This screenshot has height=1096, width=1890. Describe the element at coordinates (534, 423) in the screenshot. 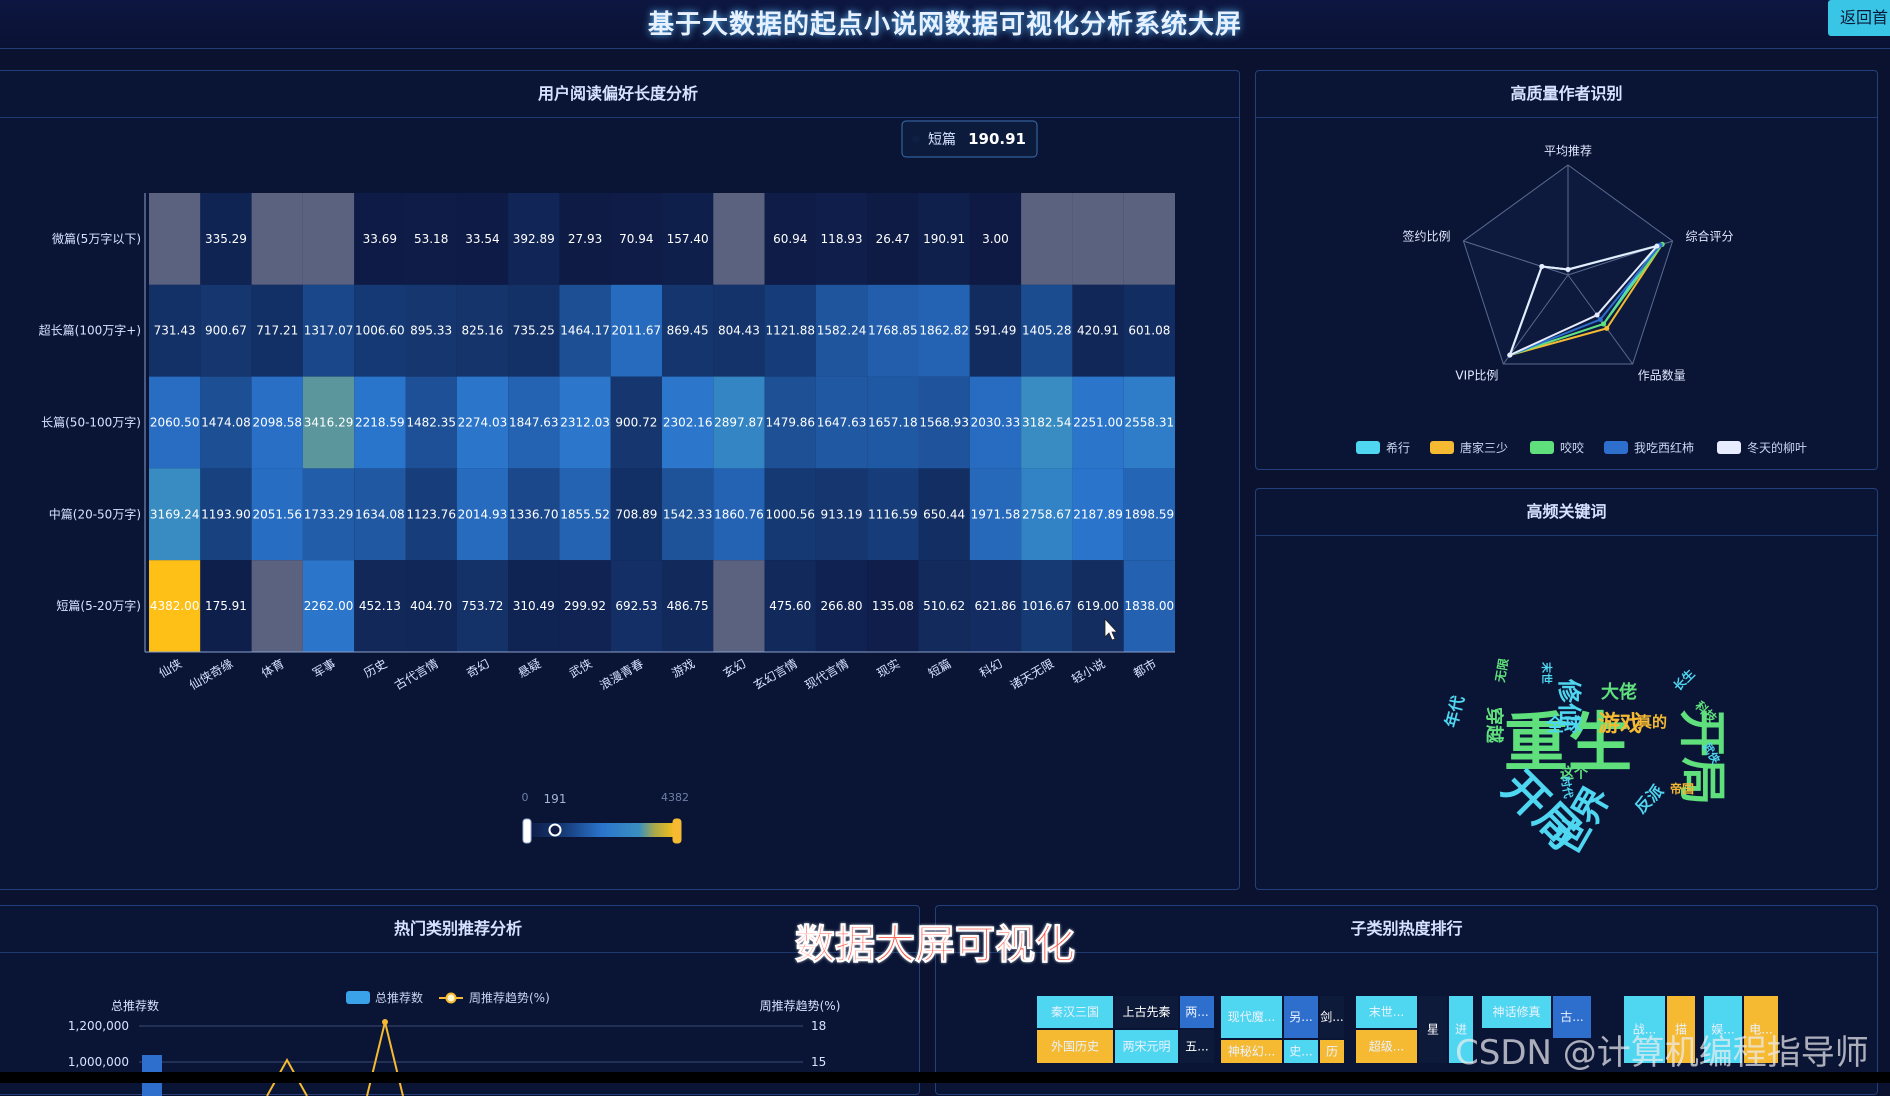

I see `heatmap-cell-label: 1847.63` at that location.